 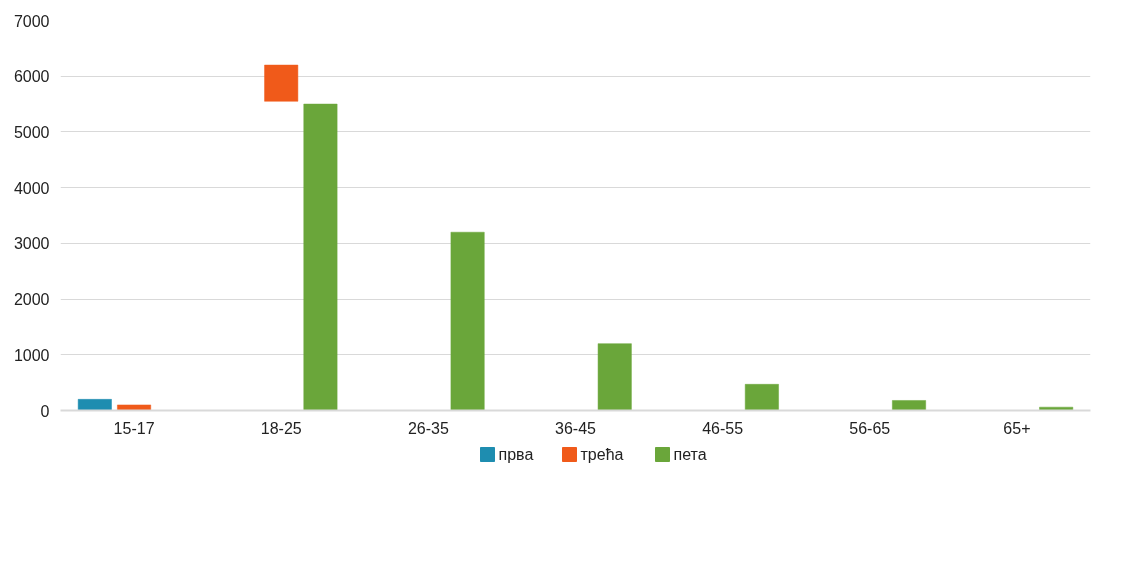 I want to click on x-tick-label: 46-55, so click(x=723, y=428).